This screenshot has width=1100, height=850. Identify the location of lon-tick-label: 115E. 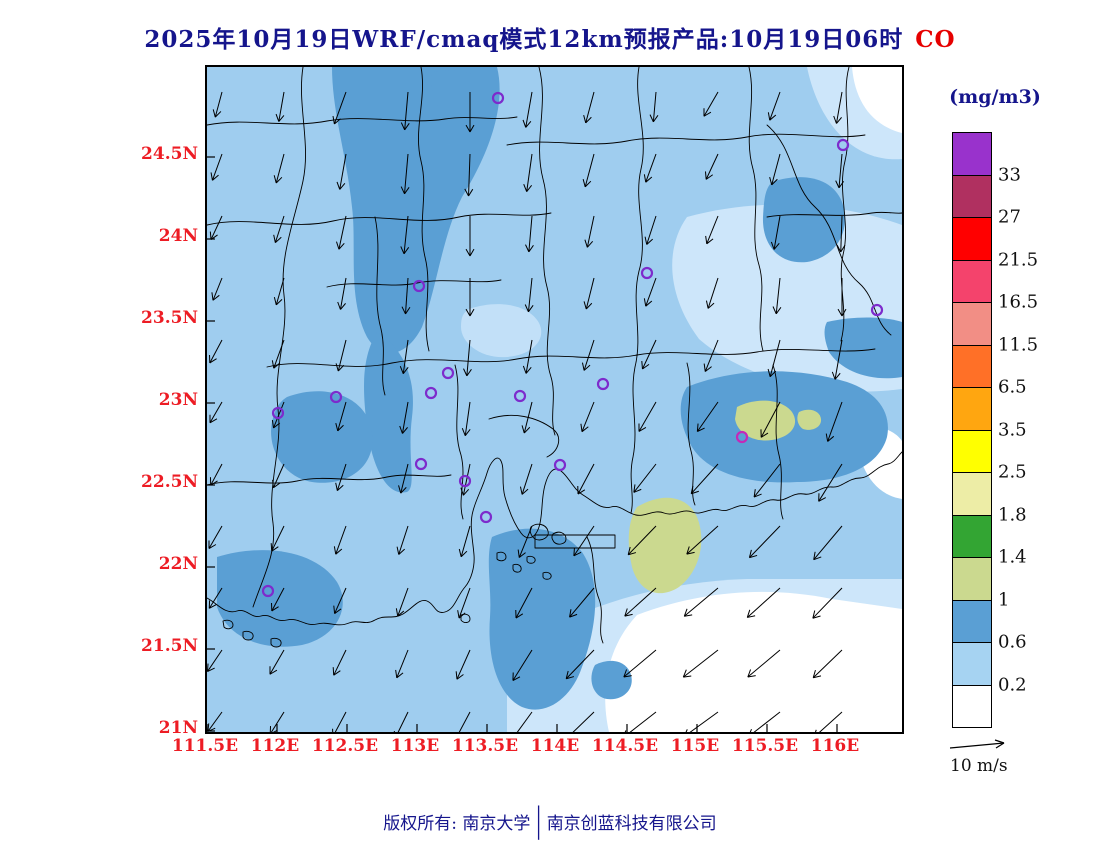
(695, 746).